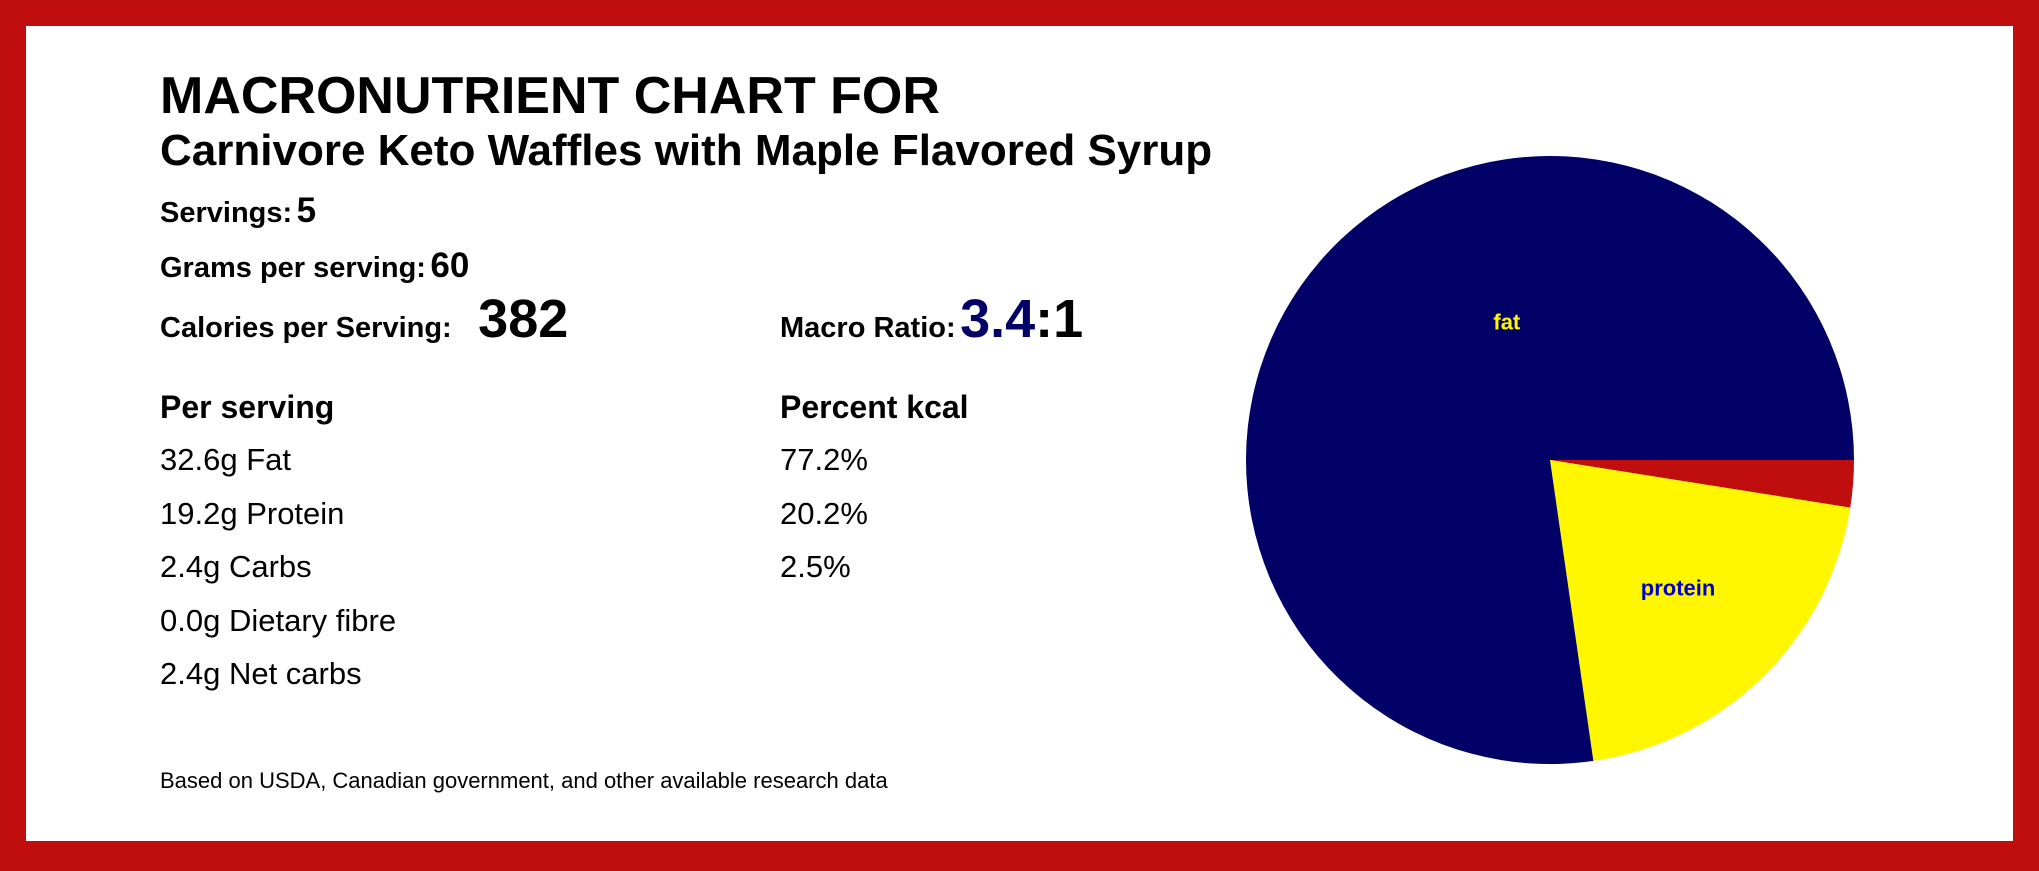 The height and width of the screenshot is (871, 2039). What do you see at coordinates (1678, 588) in the screenshot?
I see `pie-label-protein: protein` at bounding box center [1678, 588].